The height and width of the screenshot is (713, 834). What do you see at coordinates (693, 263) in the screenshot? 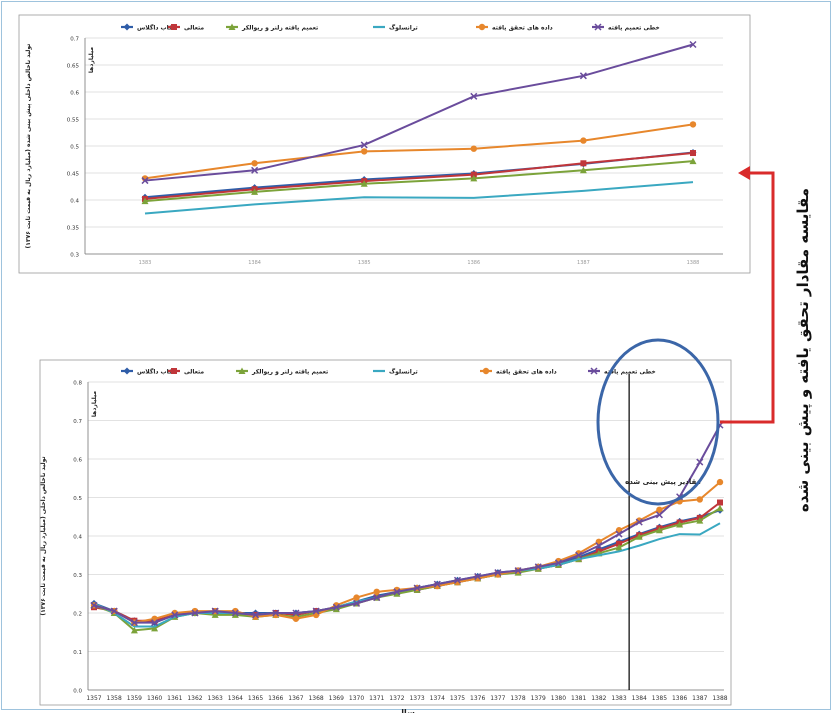
I see `x-tick-label: 1388` at bounding box center [693, 263].